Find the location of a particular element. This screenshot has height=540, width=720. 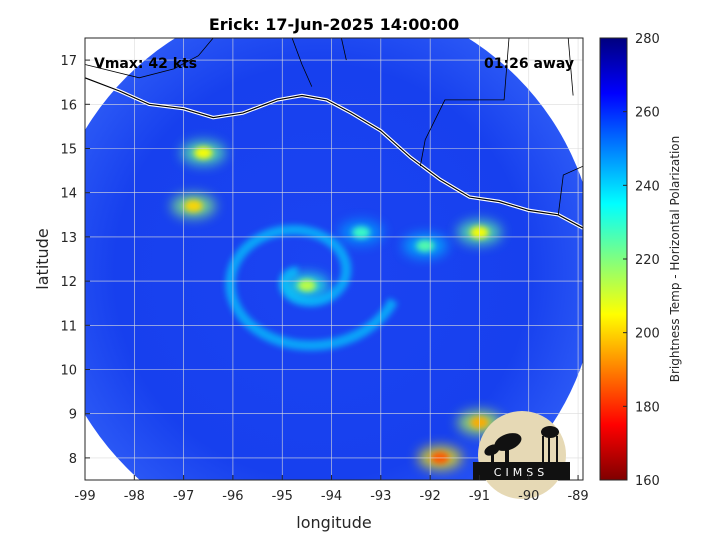

y-tick-label: 8 is located at coordinates (73, 459).